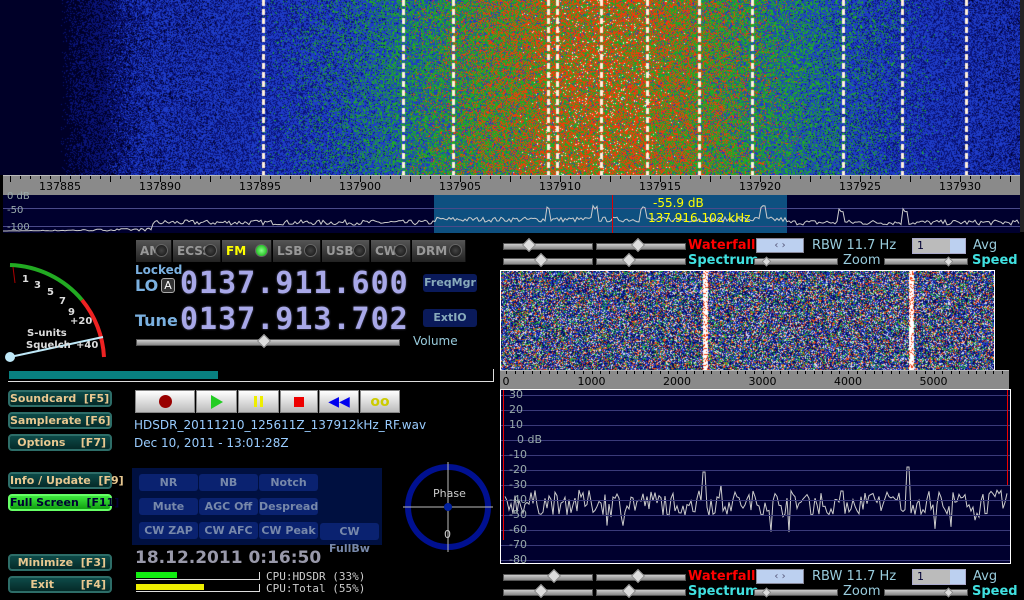 The image size is (1024, 600). What do you see at coordinates (294, 319) in the screenshot?
I see `tune-frequency: 0137.913.702` at bounding box center [294, 319].